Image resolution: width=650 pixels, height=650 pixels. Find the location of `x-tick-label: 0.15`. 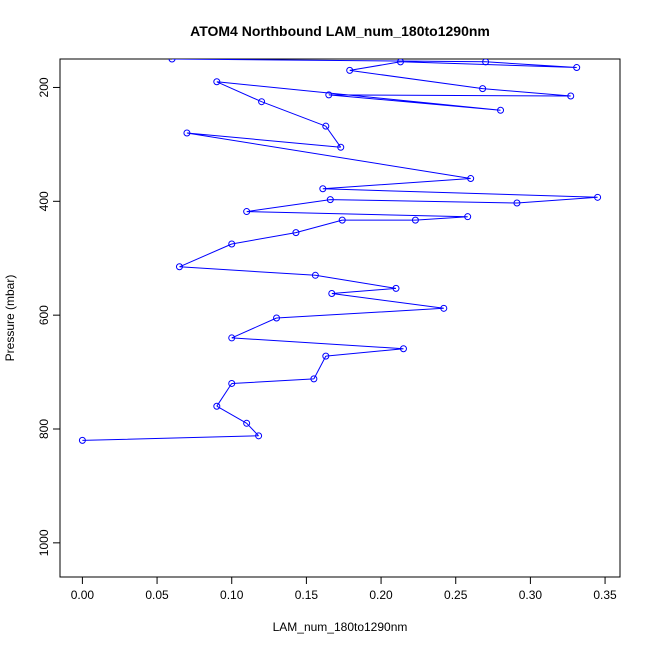

x-tick-label: 0.15 is located at coordinates (307, 595).